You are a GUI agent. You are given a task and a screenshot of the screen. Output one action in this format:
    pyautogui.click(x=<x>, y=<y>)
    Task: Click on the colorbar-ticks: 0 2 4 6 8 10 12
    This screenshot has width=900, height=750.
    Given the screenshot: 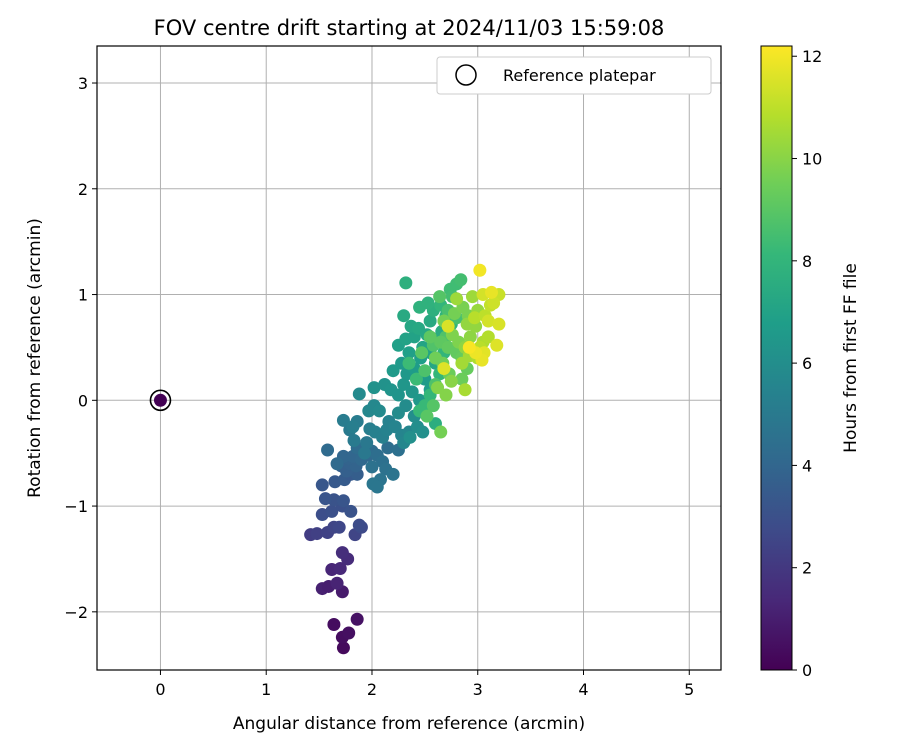 What is the action you would take?
    pyautogui.click(x=807, y=363)
    